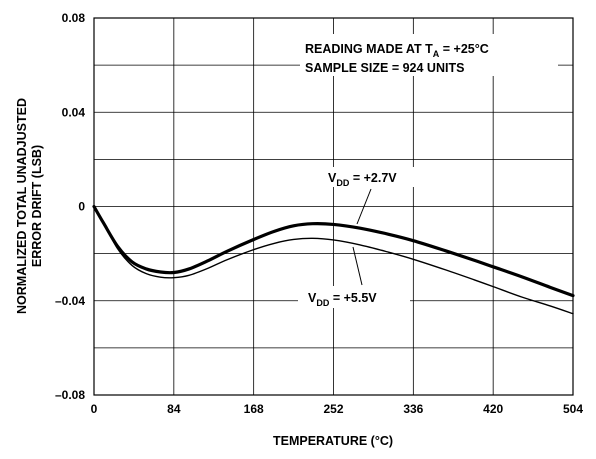  I want to click on vdd27-label-background, so click(375, 177).